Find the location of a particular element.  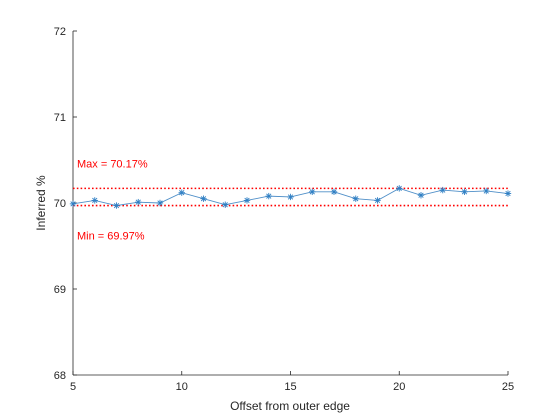

y-tick-label: 72 is located at coordinates (60, 32).